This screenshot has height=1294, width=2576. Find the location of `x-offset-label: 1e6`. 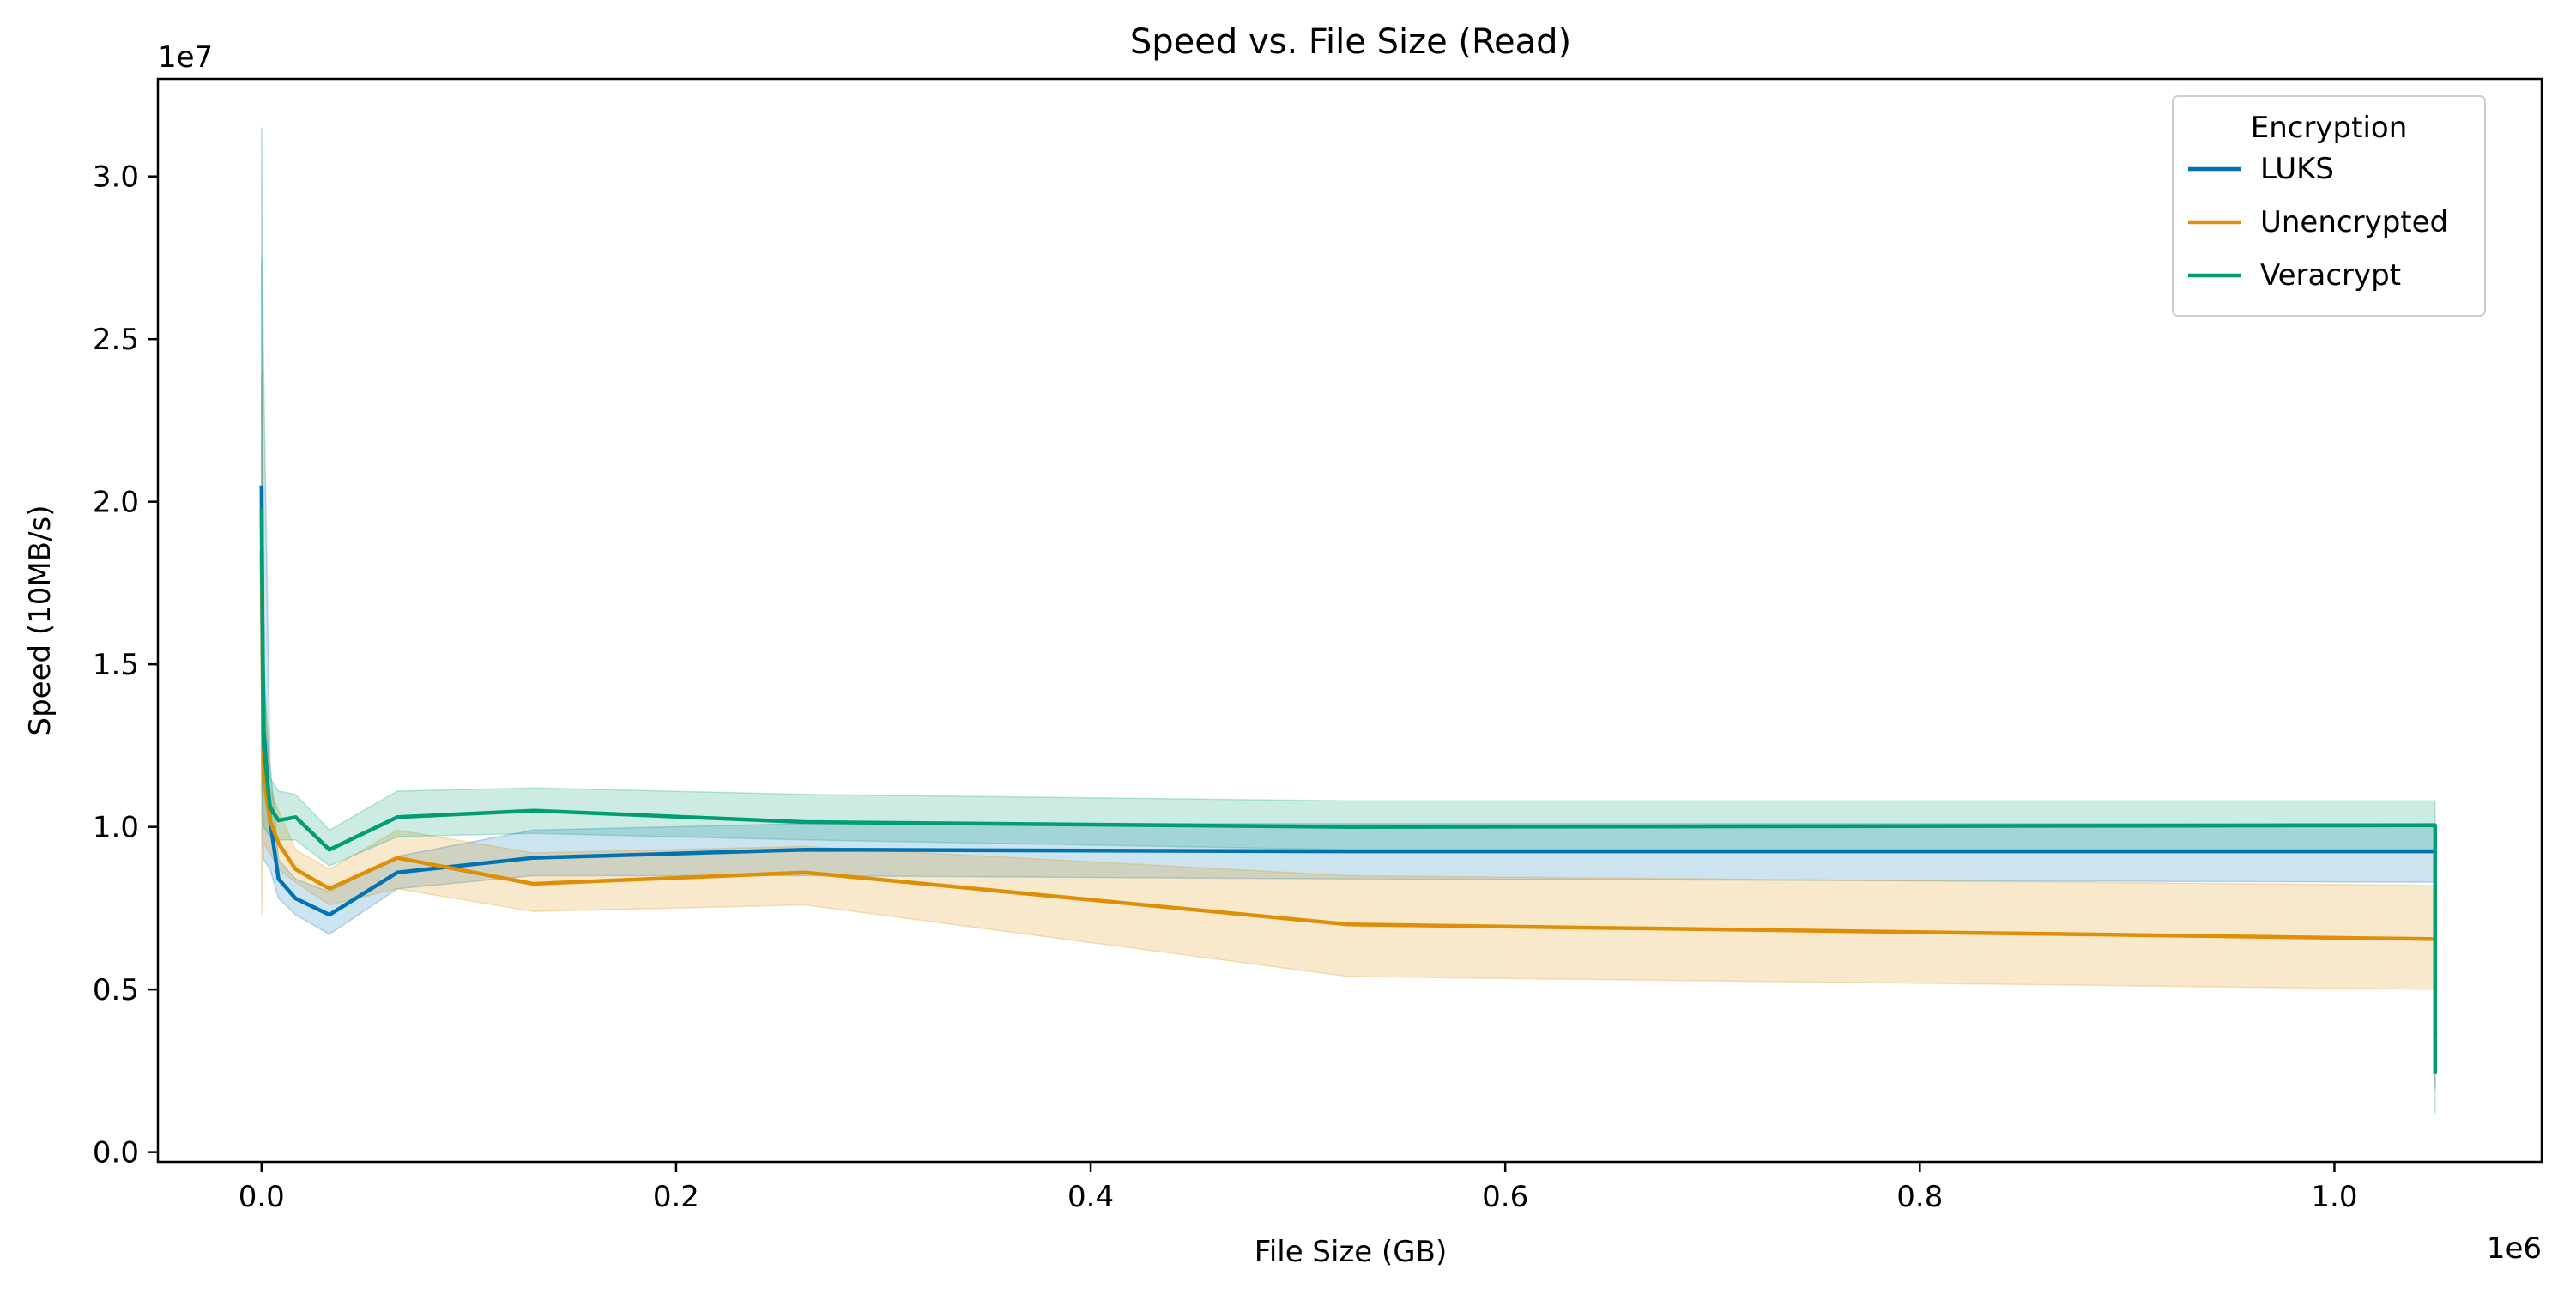

x-offset-label: 1e6 is located at coordinates (2514, 1248).